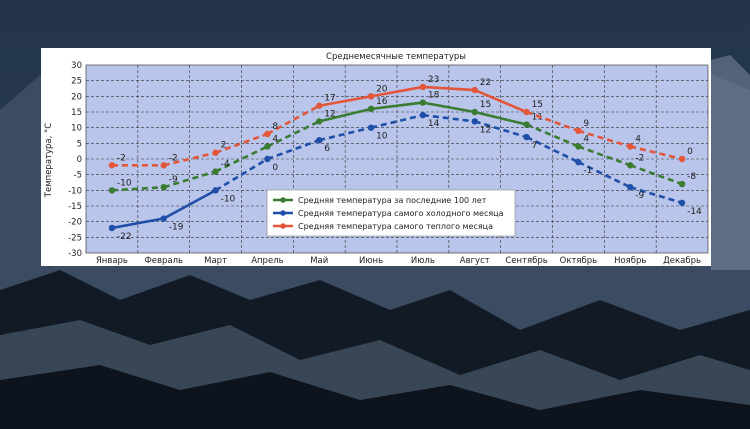 This screenshot has width=750, height=429. I want to click on x-tick-label: Сентябрь, so click(526, 261).